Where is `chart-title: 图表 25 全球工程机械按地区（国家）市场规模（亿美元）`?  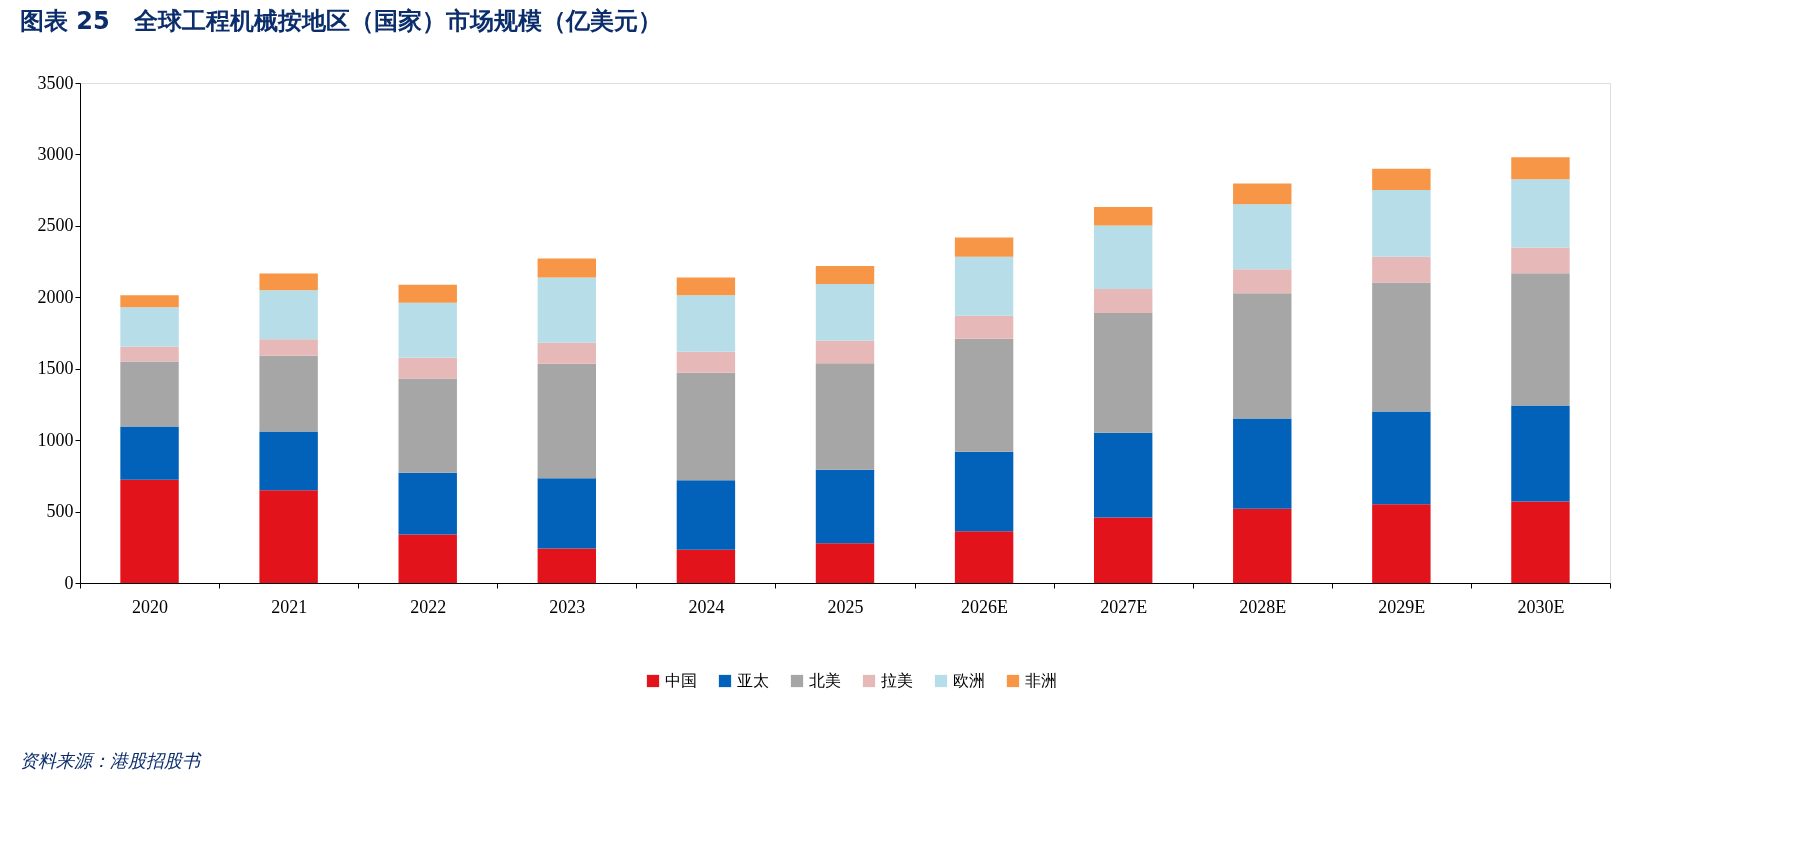 chart-title: 图表 25 全球工程机械按地区（国家）市场规模（亿美元） is located at coordinates (341, 21).